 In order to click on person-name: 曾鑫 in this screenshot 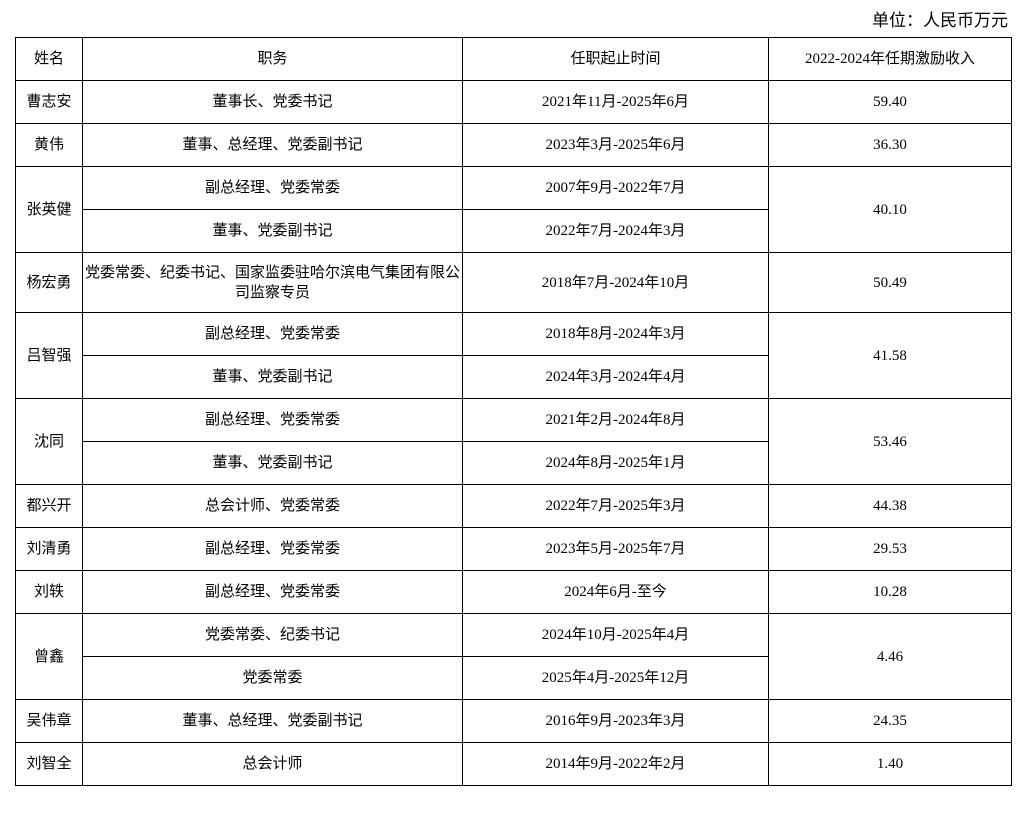, I will do `click(49, 656)`.